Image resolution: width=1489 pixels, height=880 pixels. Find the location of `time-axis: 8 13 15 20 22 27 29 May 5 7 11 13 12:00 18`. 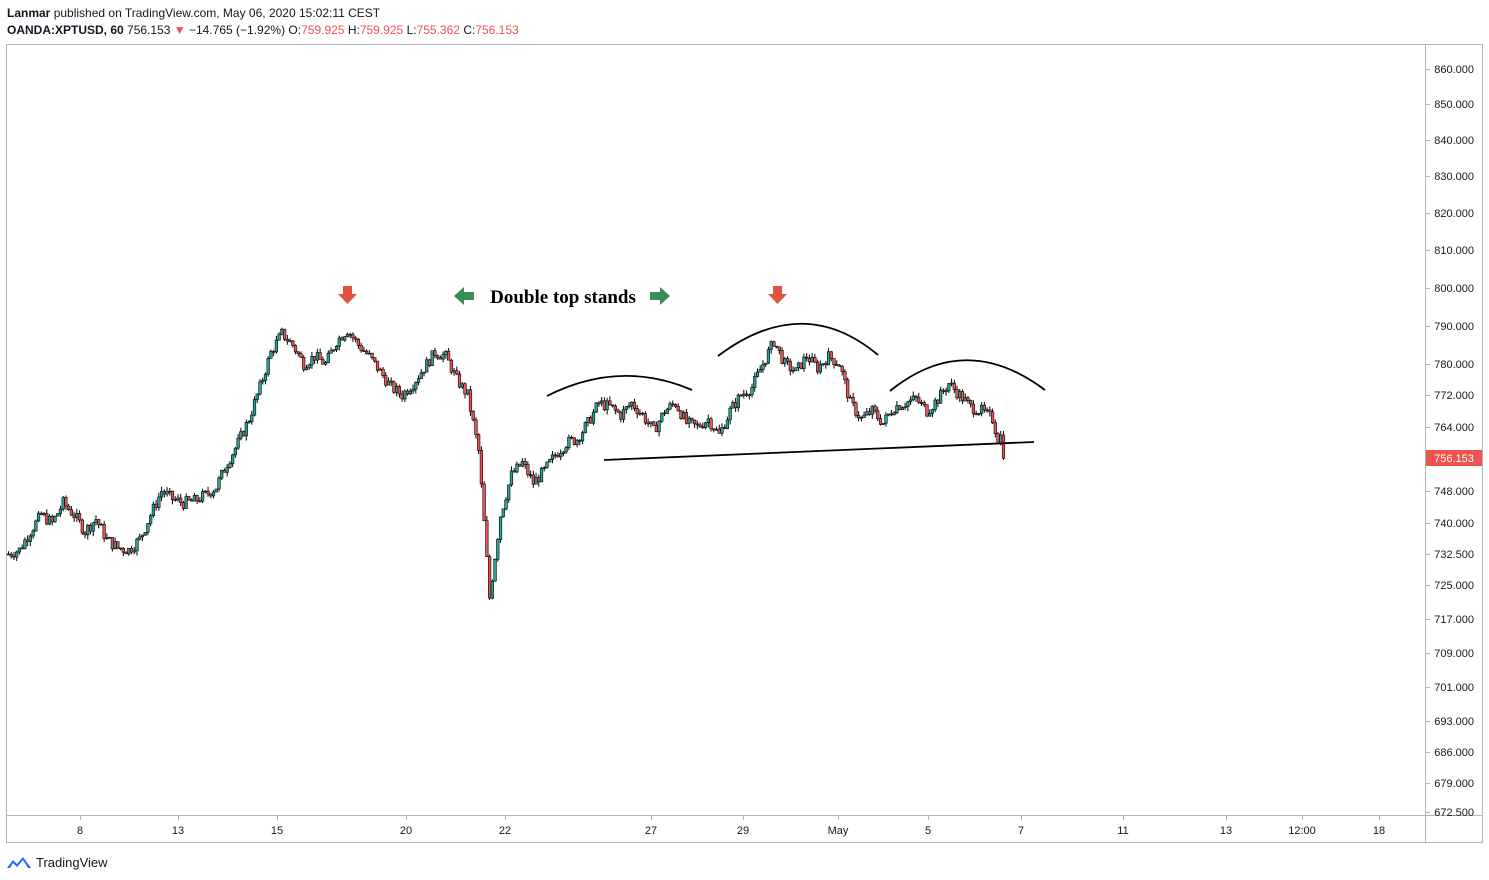

time-axis: 8 13 15 20 22 27 29 May 5 7 11 13 12:00 18 is located at coordinates (731, 826).